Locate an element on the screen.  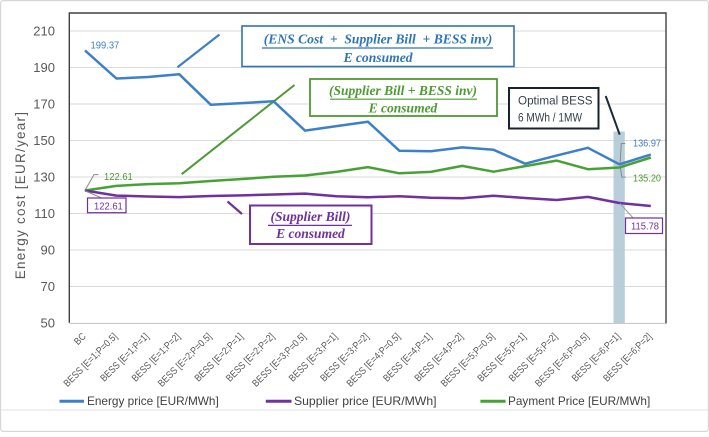
svg-text: 90 is located at coordinates (48, 250).